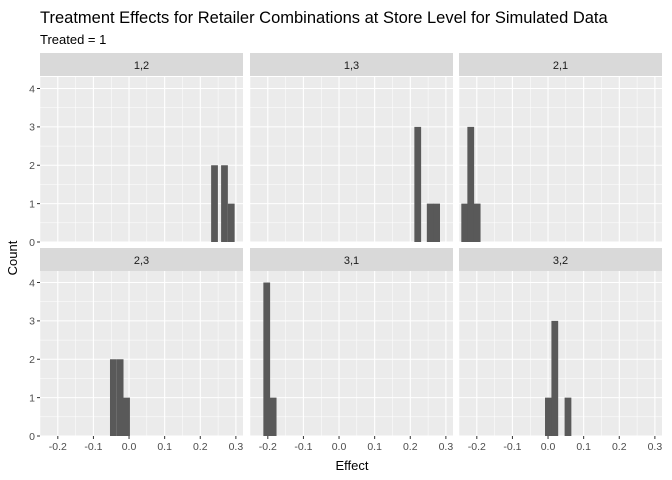 Image resolution: width=672 pixels, height=480 pixels. What do you see at coordinates (12, 257) in the screenshot?
I see `y-axis-title: Count` at bounding box center [12, 257].